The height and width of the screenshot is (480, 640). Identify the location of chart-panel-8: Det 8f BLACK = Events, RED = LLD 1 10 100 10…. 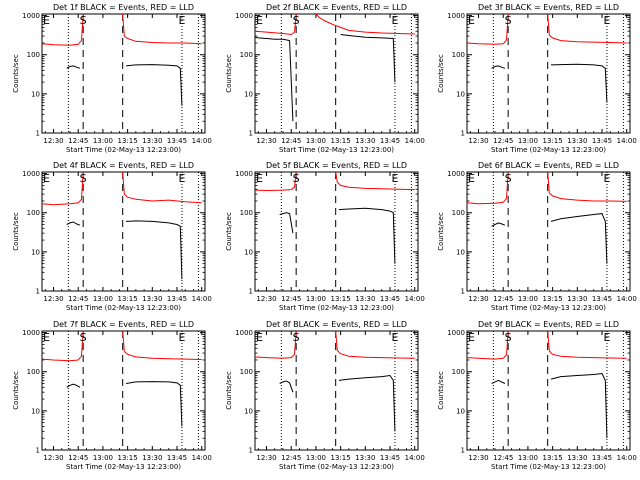
(325, 395).